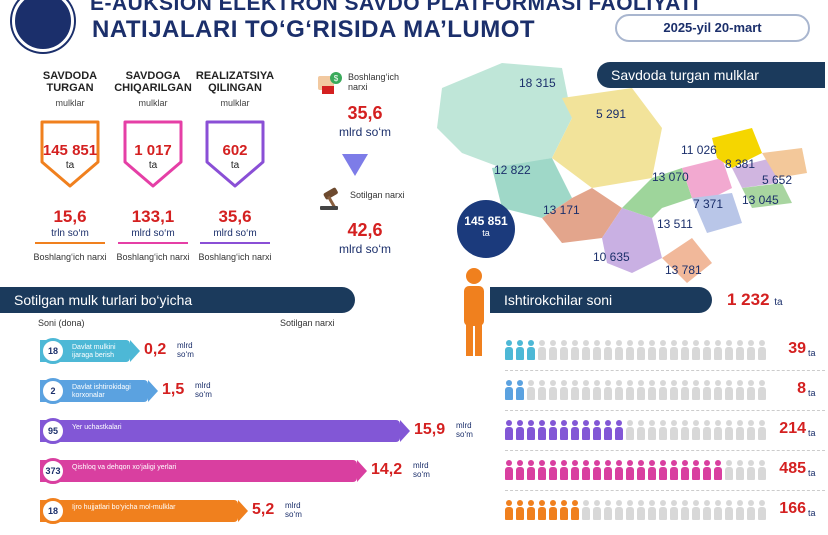 The height and width of the screenshot is (535, 828). Describe the element at coordinates (153, 216) in the screenshot. I see `summary-value: 133,1` at that location.